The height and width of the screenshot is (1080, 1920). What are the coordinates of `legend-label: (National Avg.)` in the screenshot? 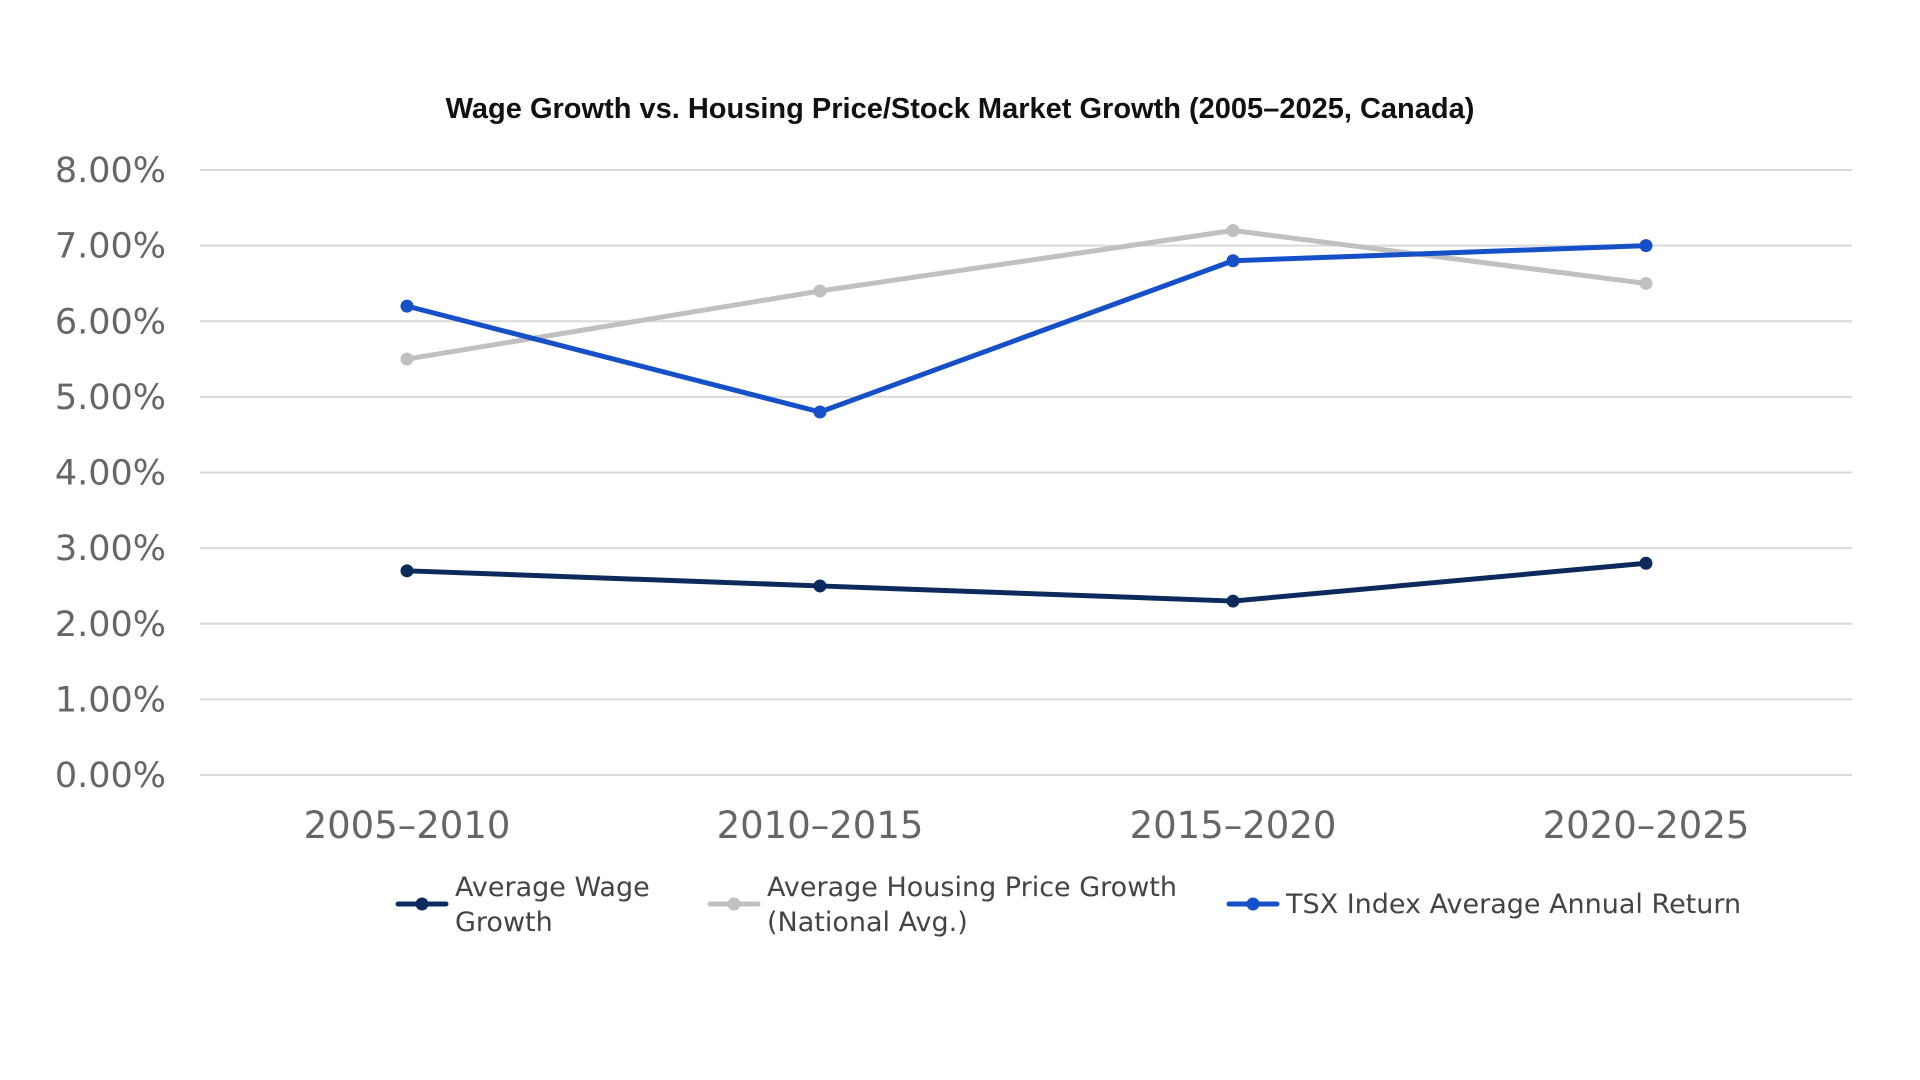 It's located at (867, 922).